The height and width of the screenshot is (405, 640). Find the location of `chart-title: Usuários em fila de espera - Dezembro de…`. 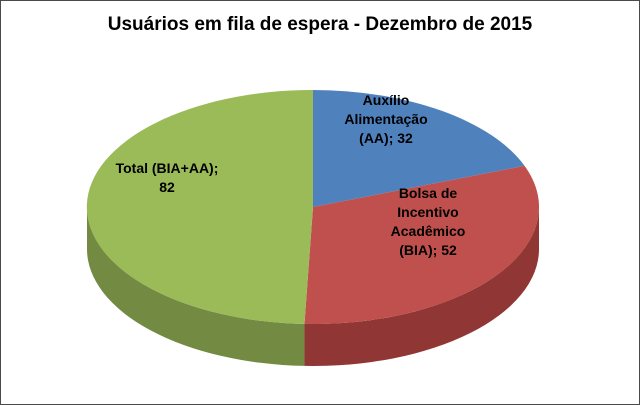

chart-title: Usuários em fila de espera - Dezembro de… is located at coordinates (320, 24).